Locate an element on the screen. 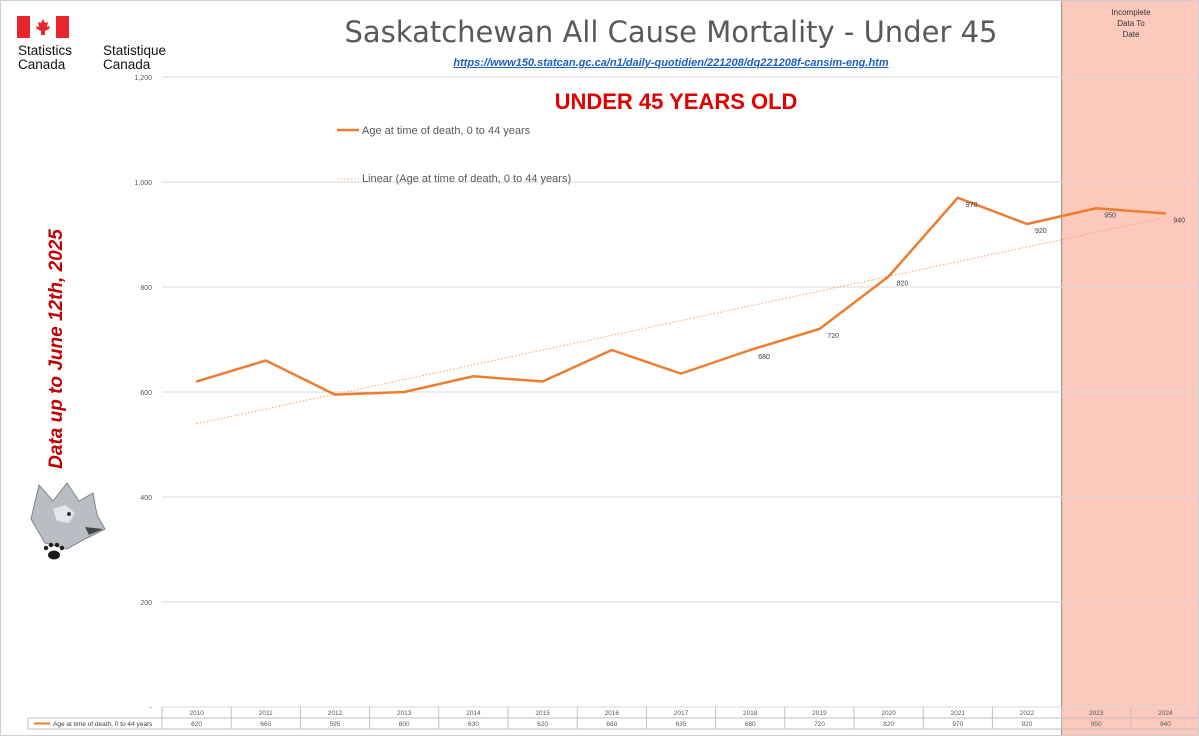  table-value: 720 is located at coordinates (819, 724).